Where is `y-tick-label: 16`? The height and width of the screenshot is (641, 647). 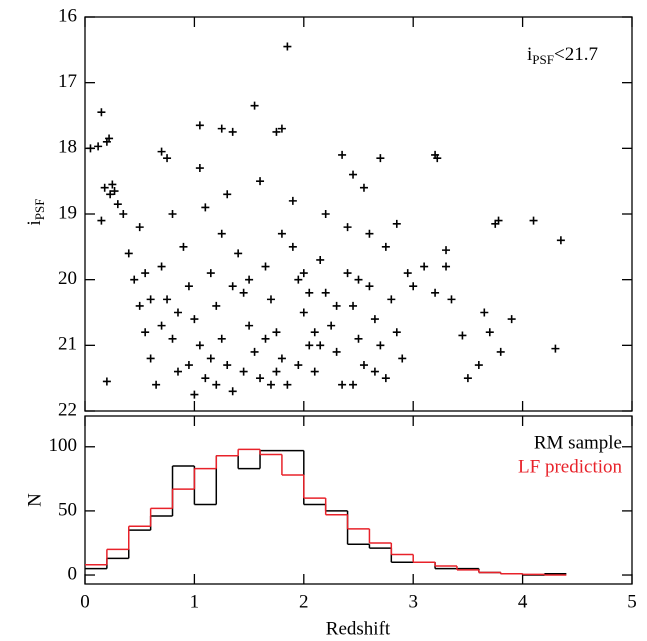 y-tick-label: 16 is located at coordinates (67, 15).